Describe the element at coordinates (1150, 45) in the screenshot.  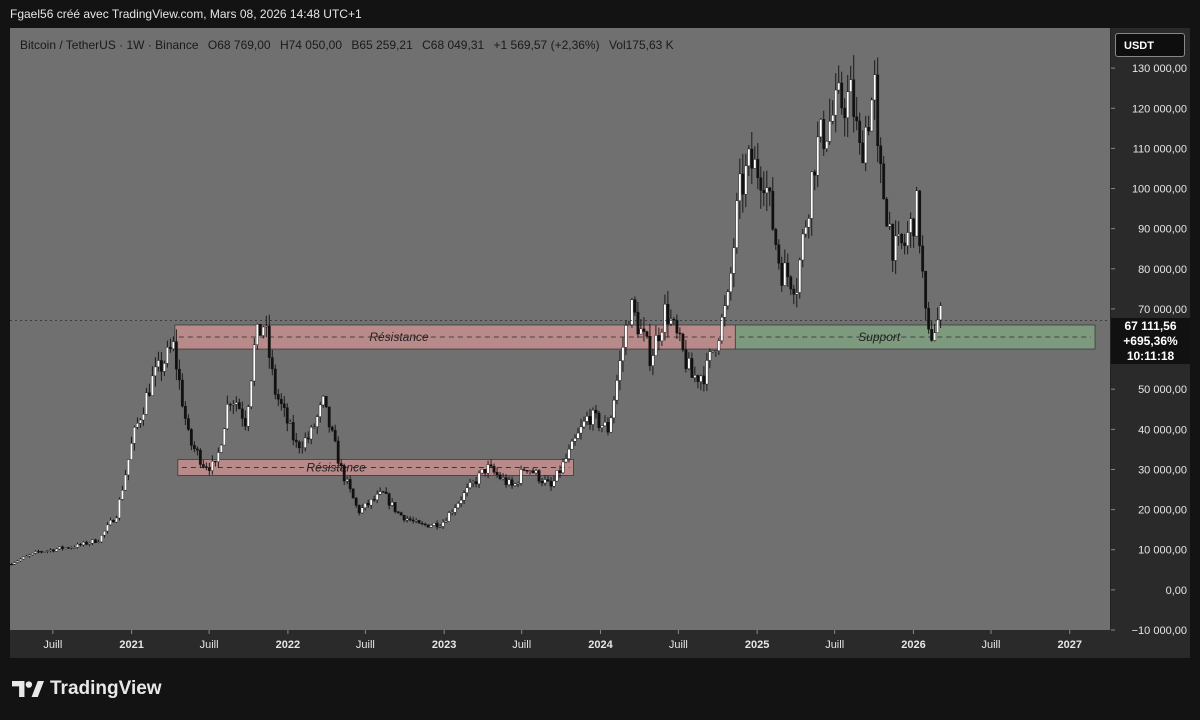
I see `currency-button: USDT` at that location.